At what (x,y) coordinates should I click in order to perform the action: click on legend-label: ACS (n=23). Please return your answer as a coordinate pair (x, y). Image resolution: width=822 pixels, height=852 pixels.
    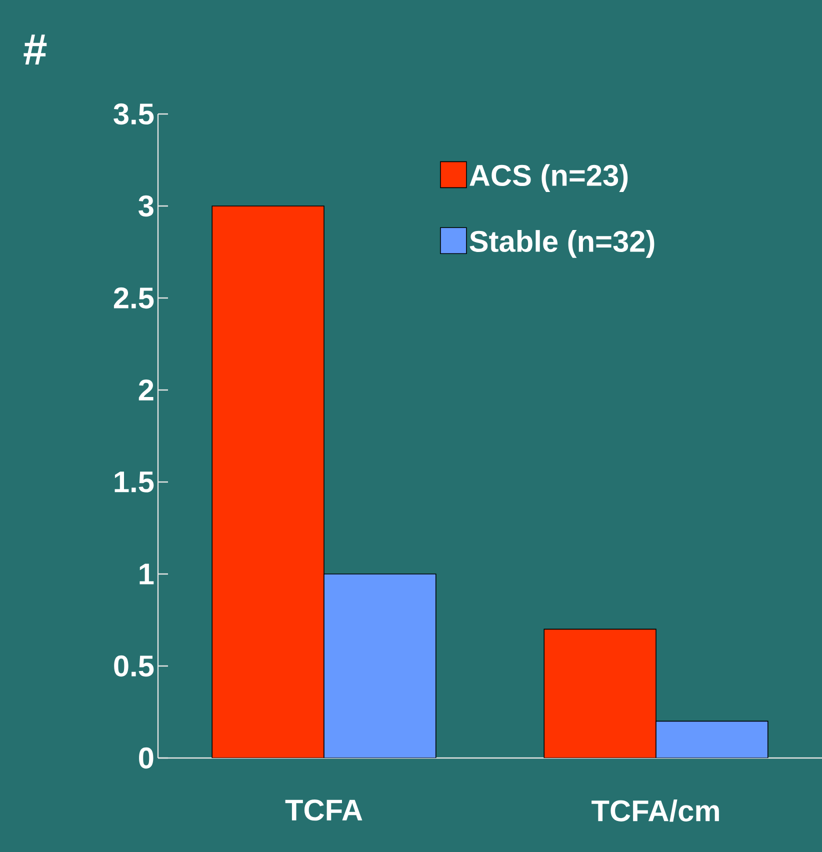
    Looking at the image, I should click on (549, 178).